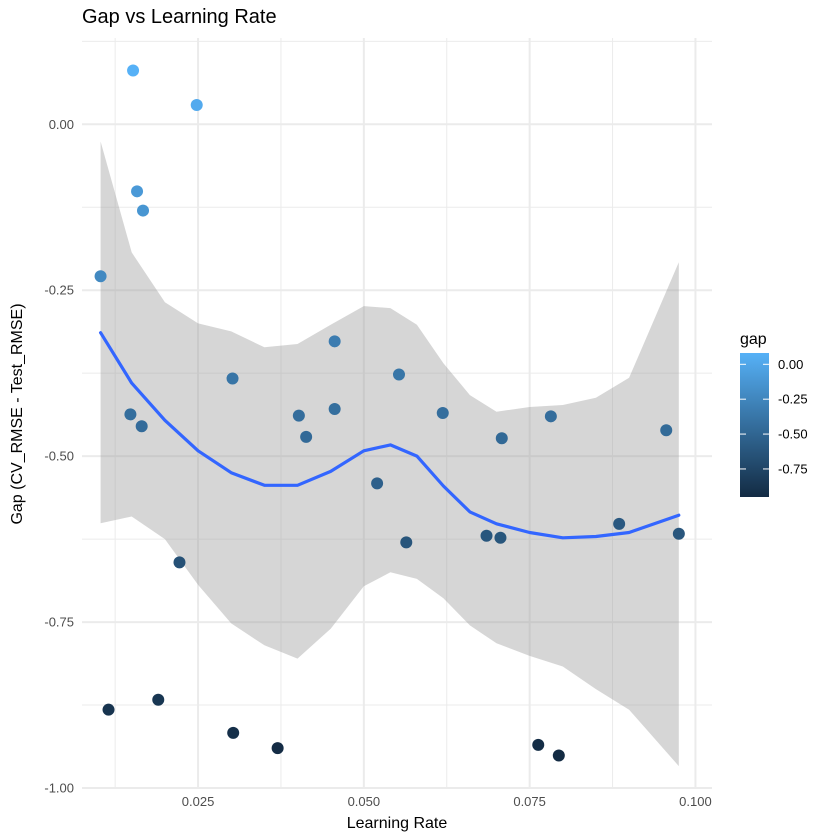  Describe the element at coordinates (695, 801) in the screenshot. I see `x-tick-label: 0.100` at that location.